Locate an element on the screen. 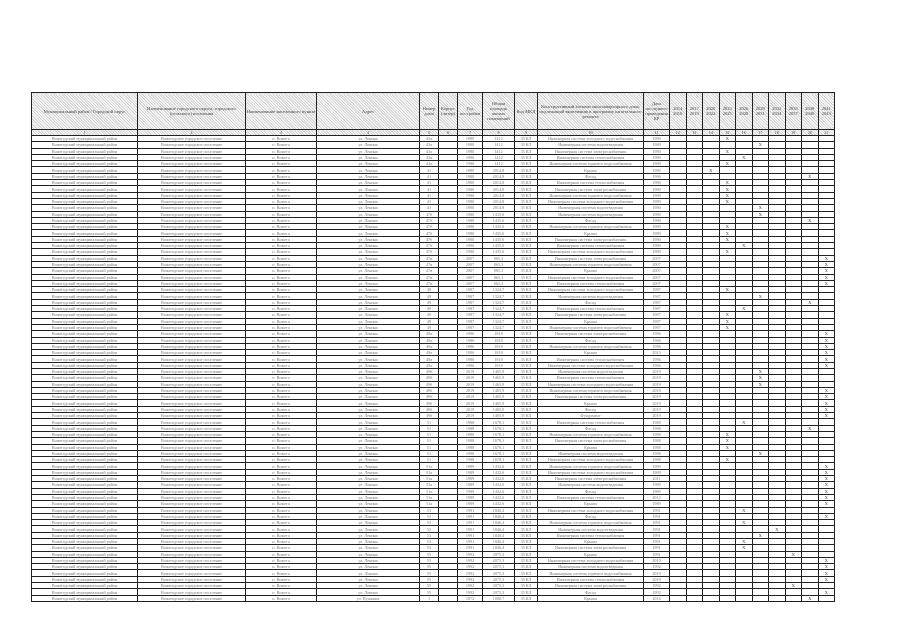  column-header: 2035 2037 is located at coordinates (793, 111).